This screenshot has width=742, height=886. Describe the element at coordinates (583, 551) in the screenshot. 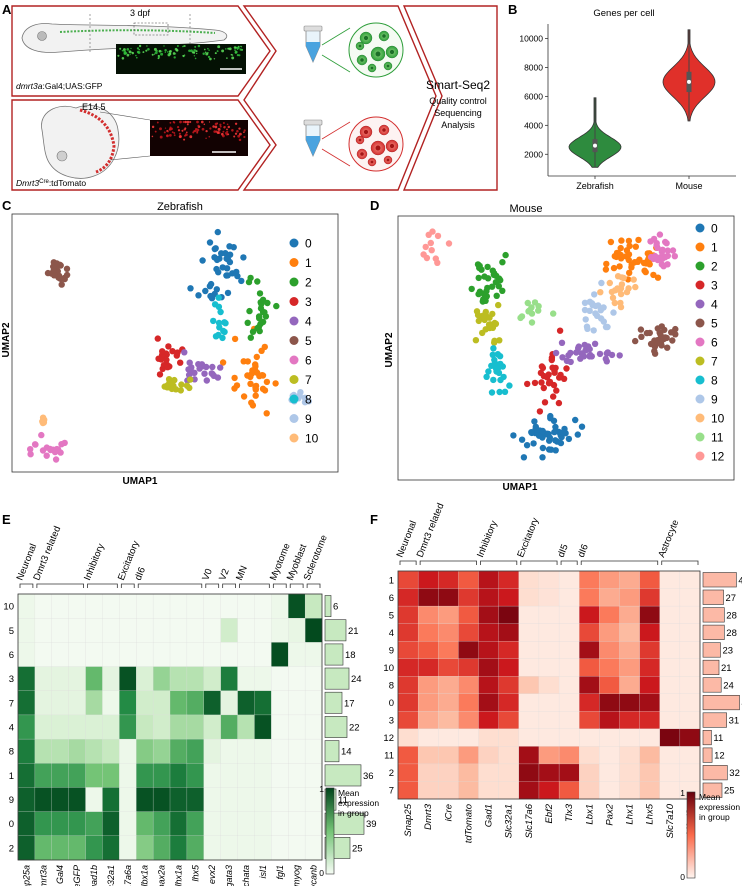

I see `gene-group-label: dI6` at that location.